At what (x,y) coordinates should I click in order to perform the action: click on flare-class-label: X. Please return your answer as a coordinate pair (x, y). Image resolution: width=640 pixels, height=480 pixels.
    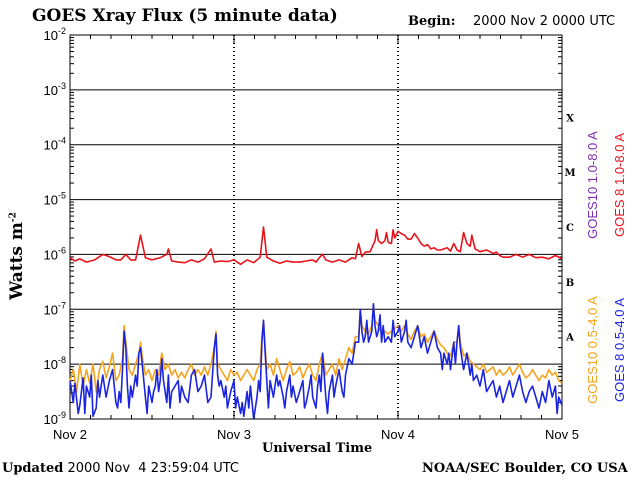
    Looking at the image, I should click on (570, 118).